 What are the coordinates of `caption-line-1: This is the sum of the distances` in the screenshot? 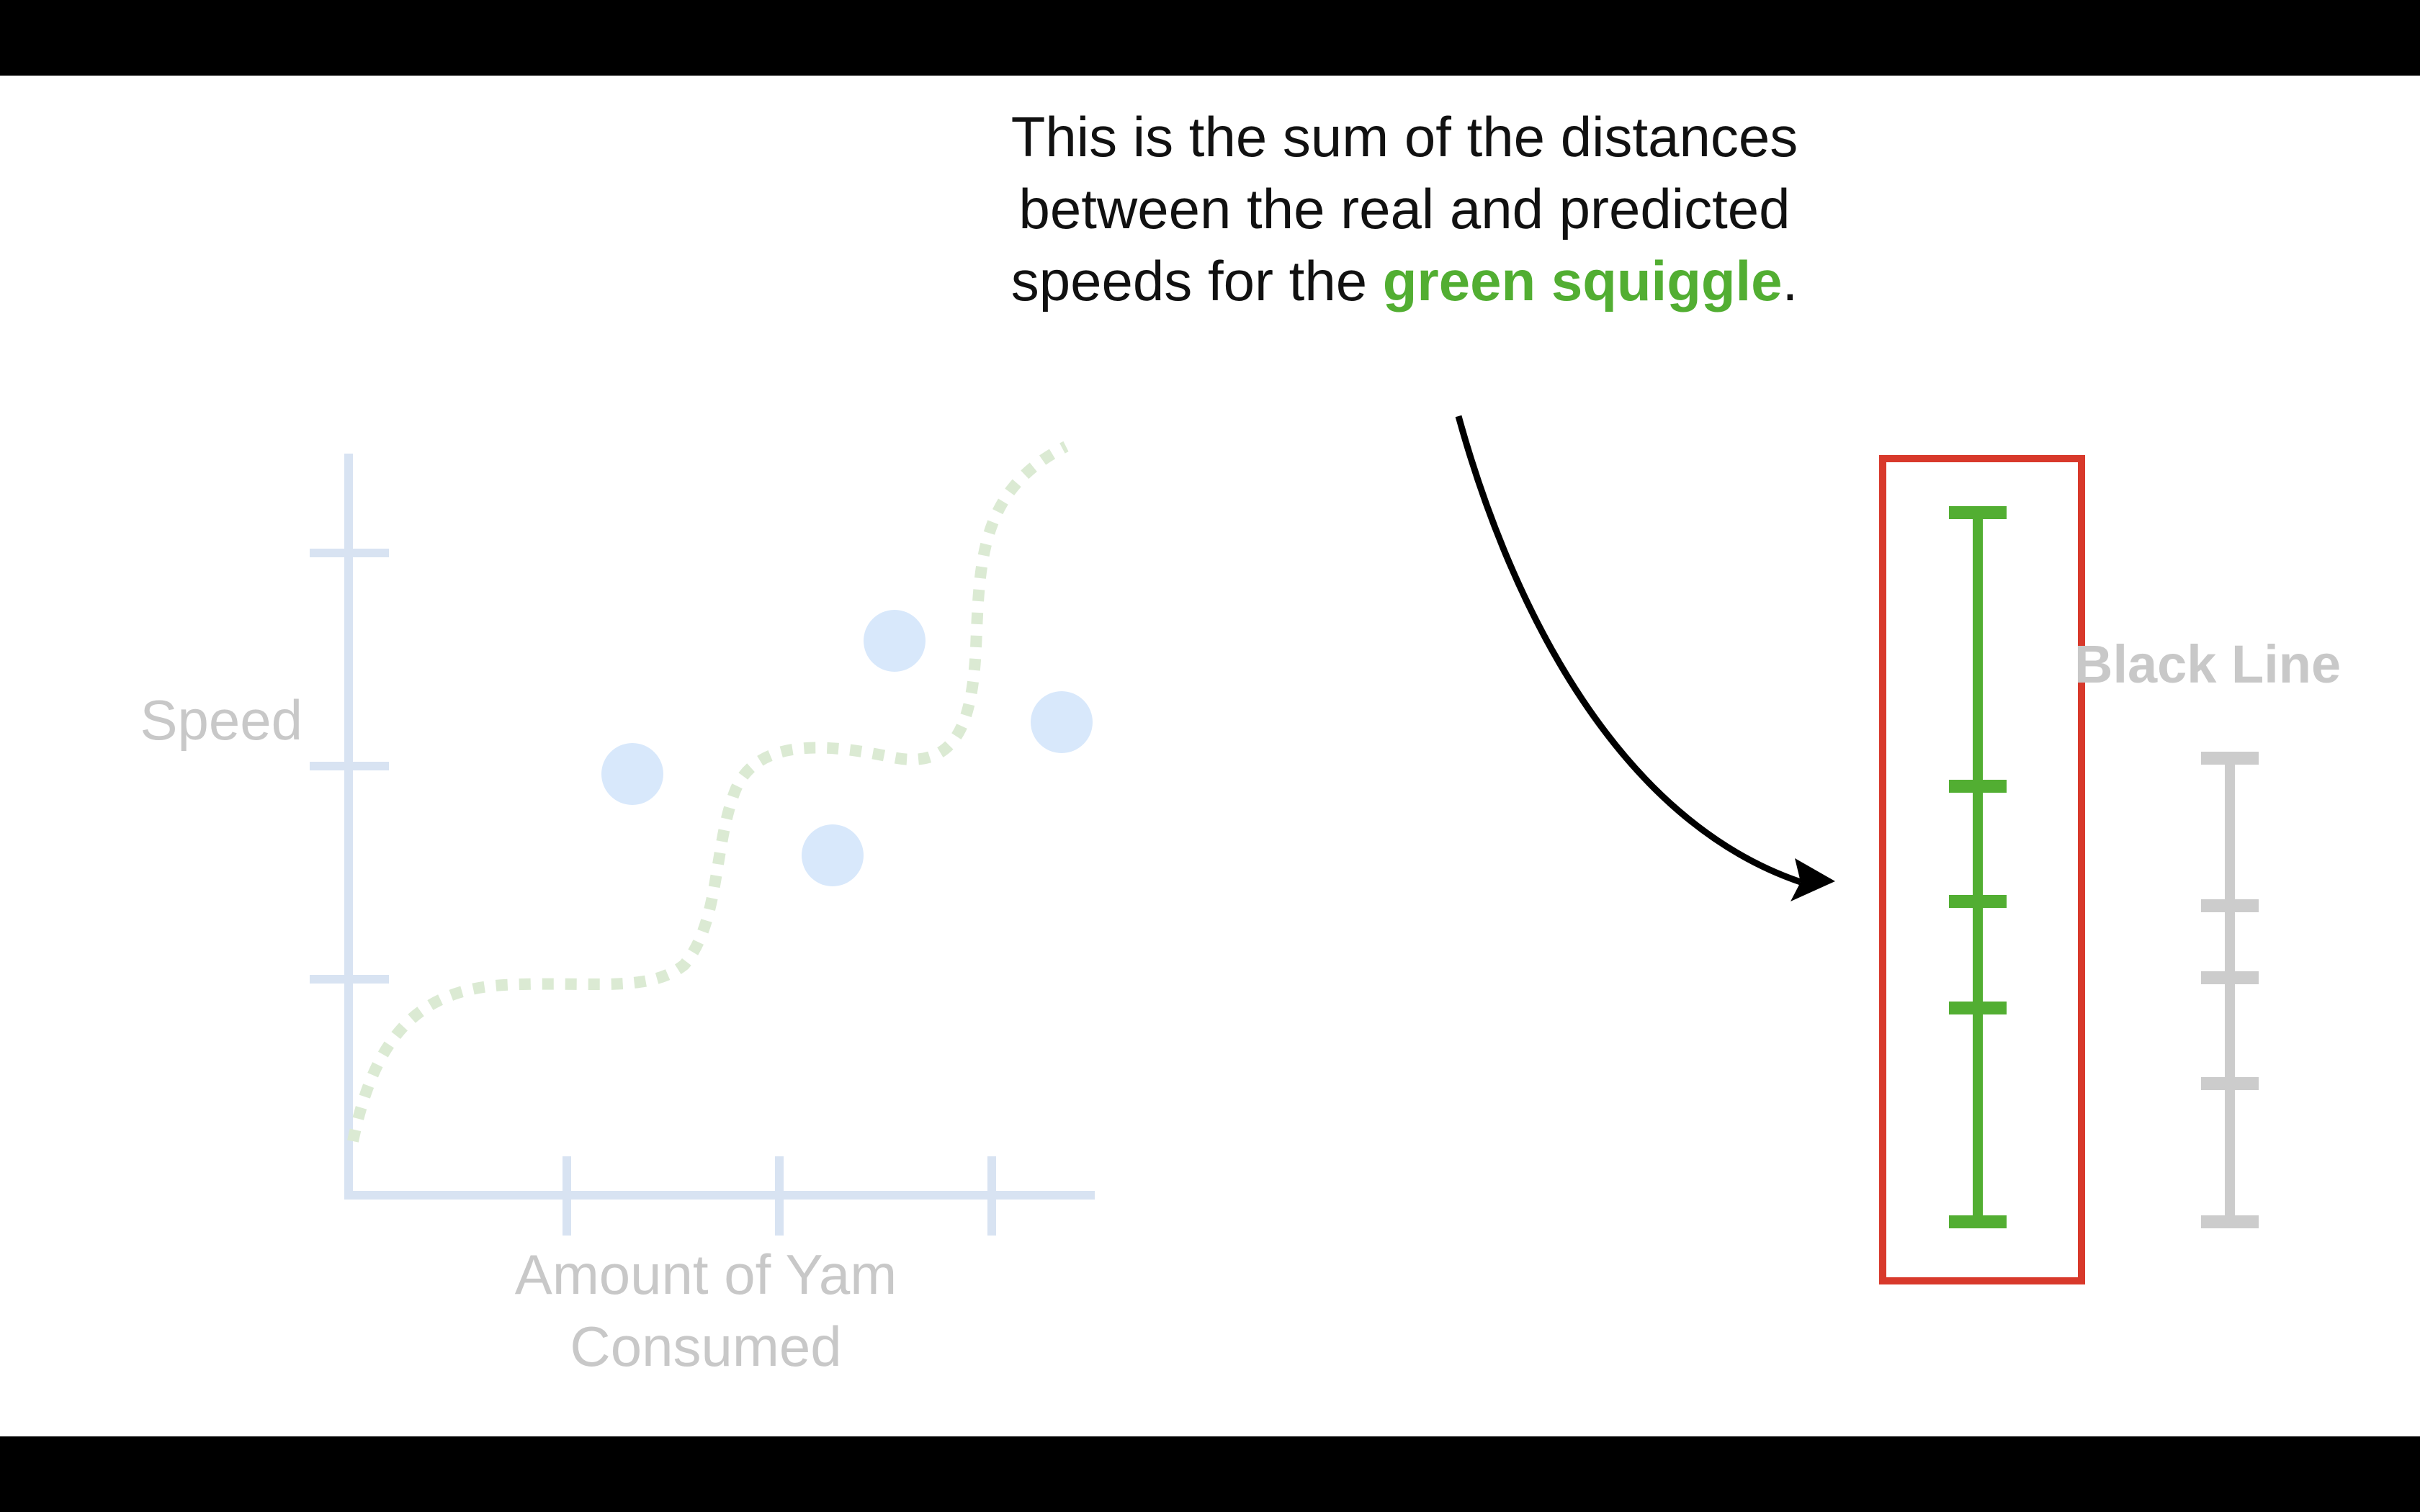 It's located at (1404, 136).